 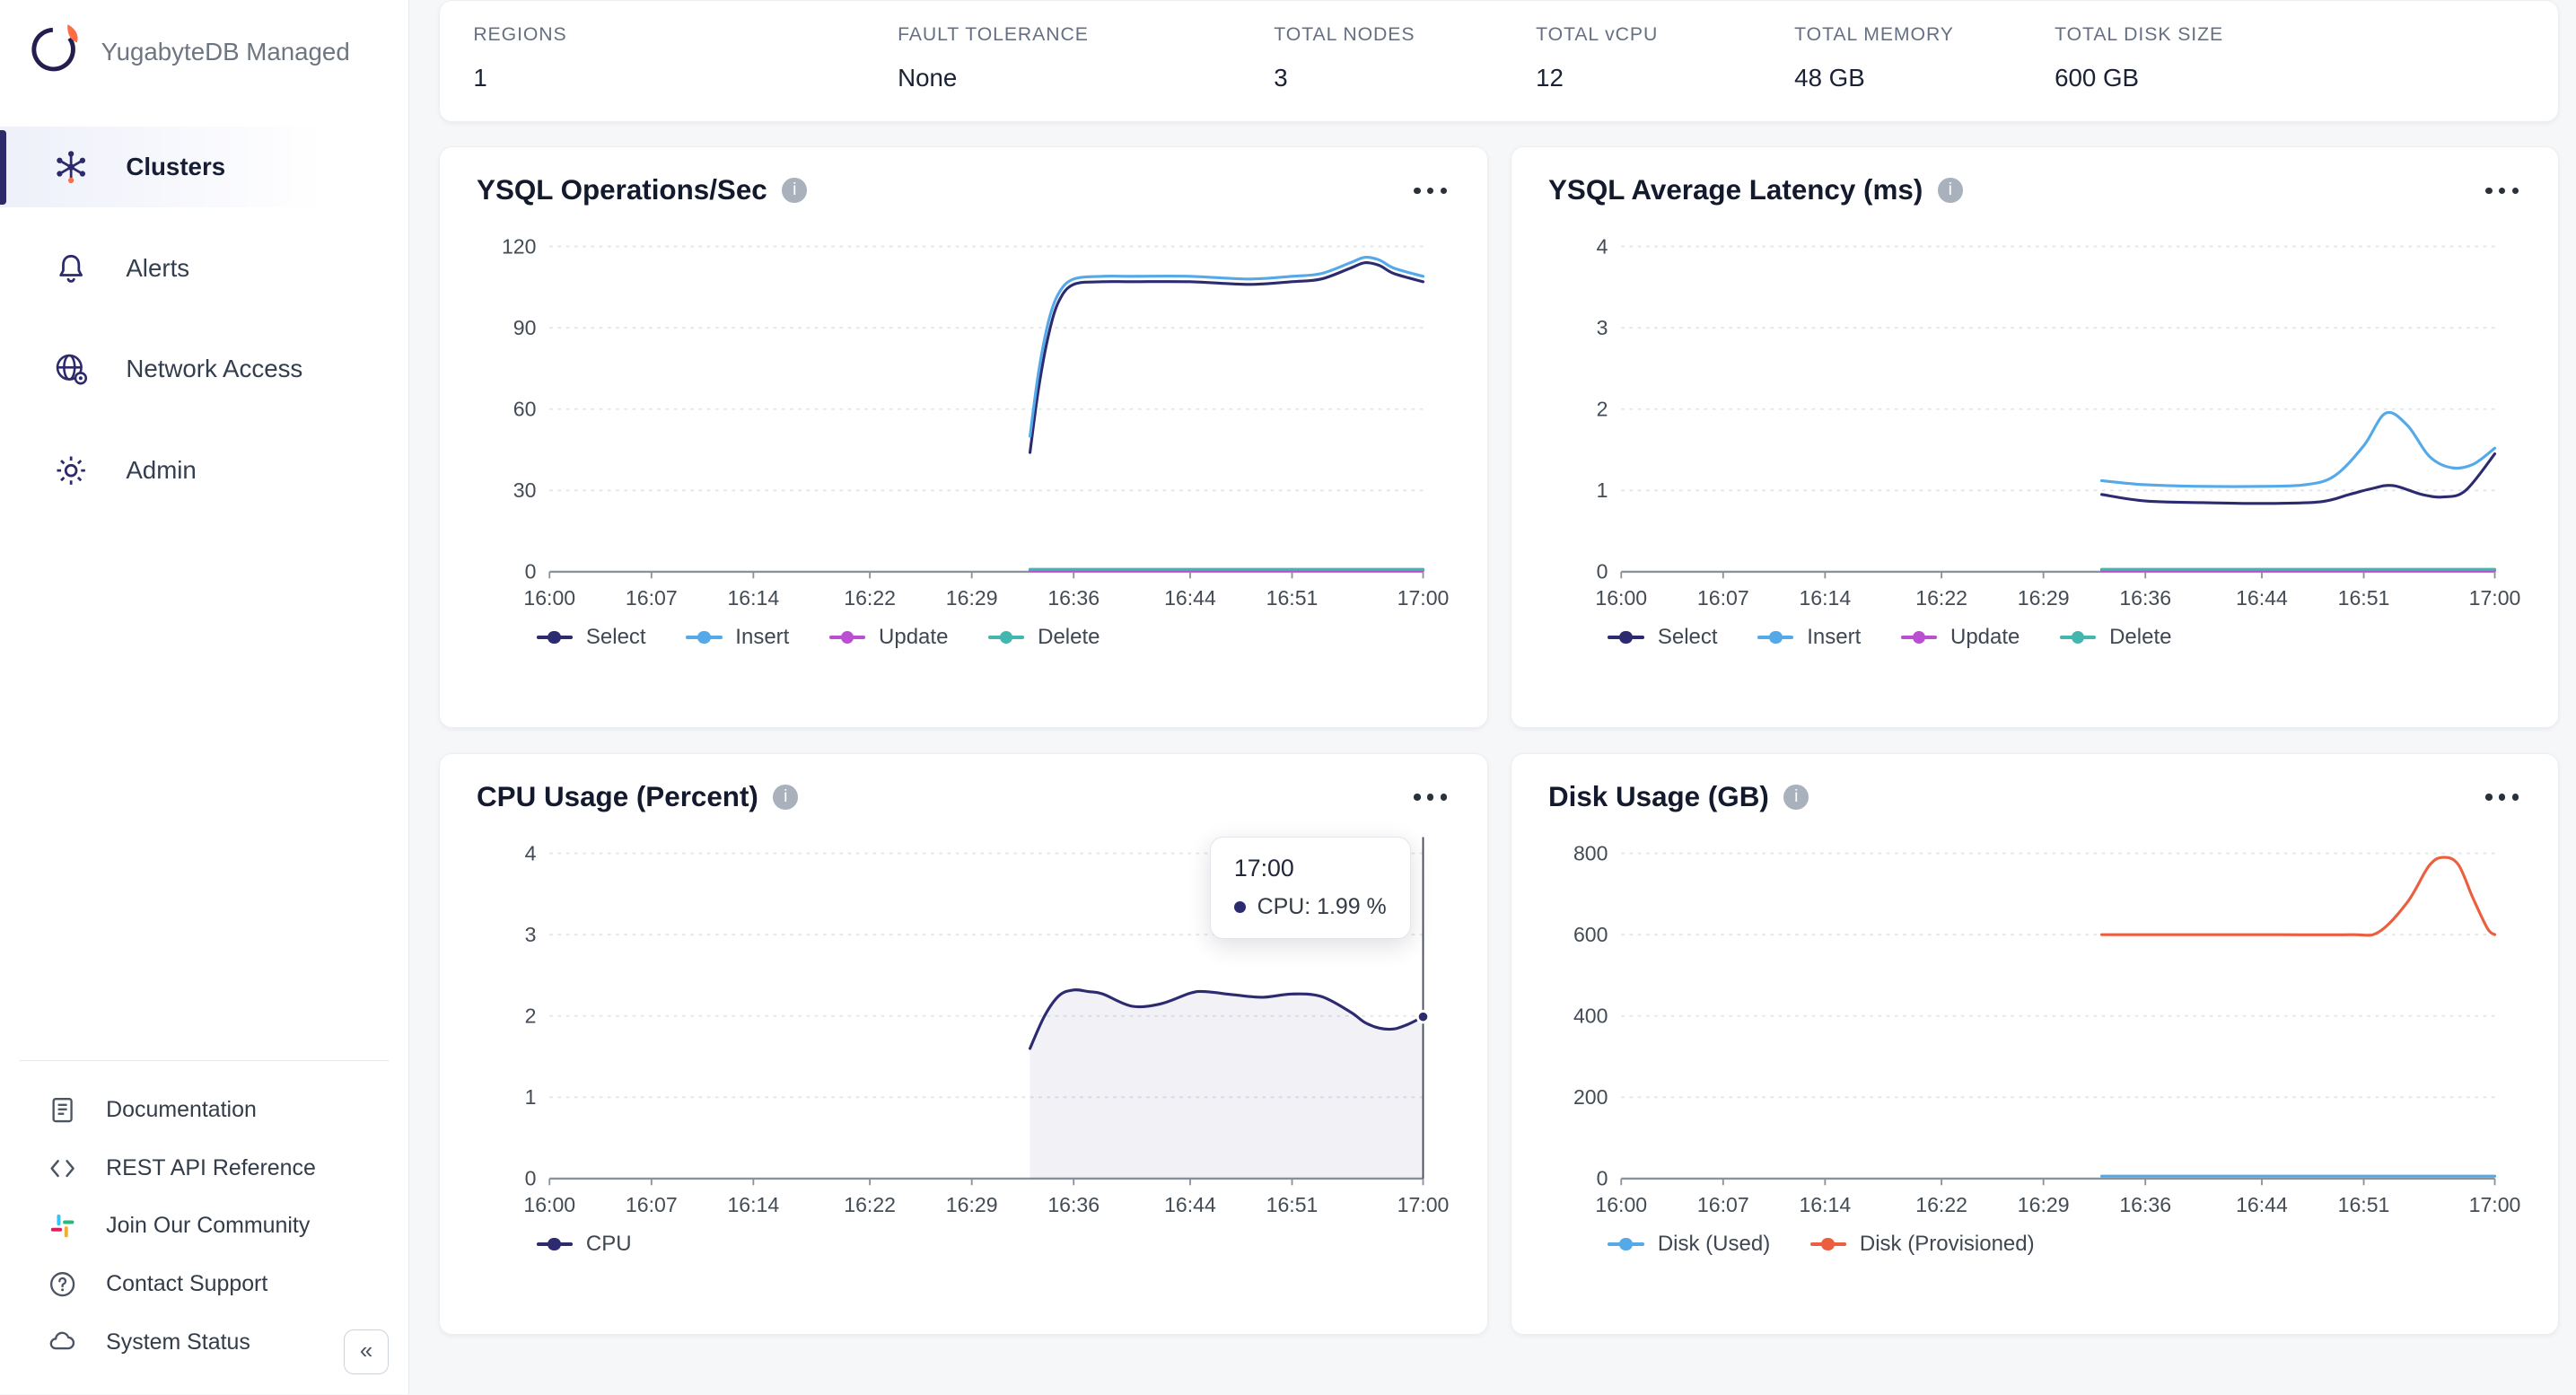 What do you see at coordinates (531, 852) in the screenshot?
I see `svg-text: 4` at bounding box center [531, 852].